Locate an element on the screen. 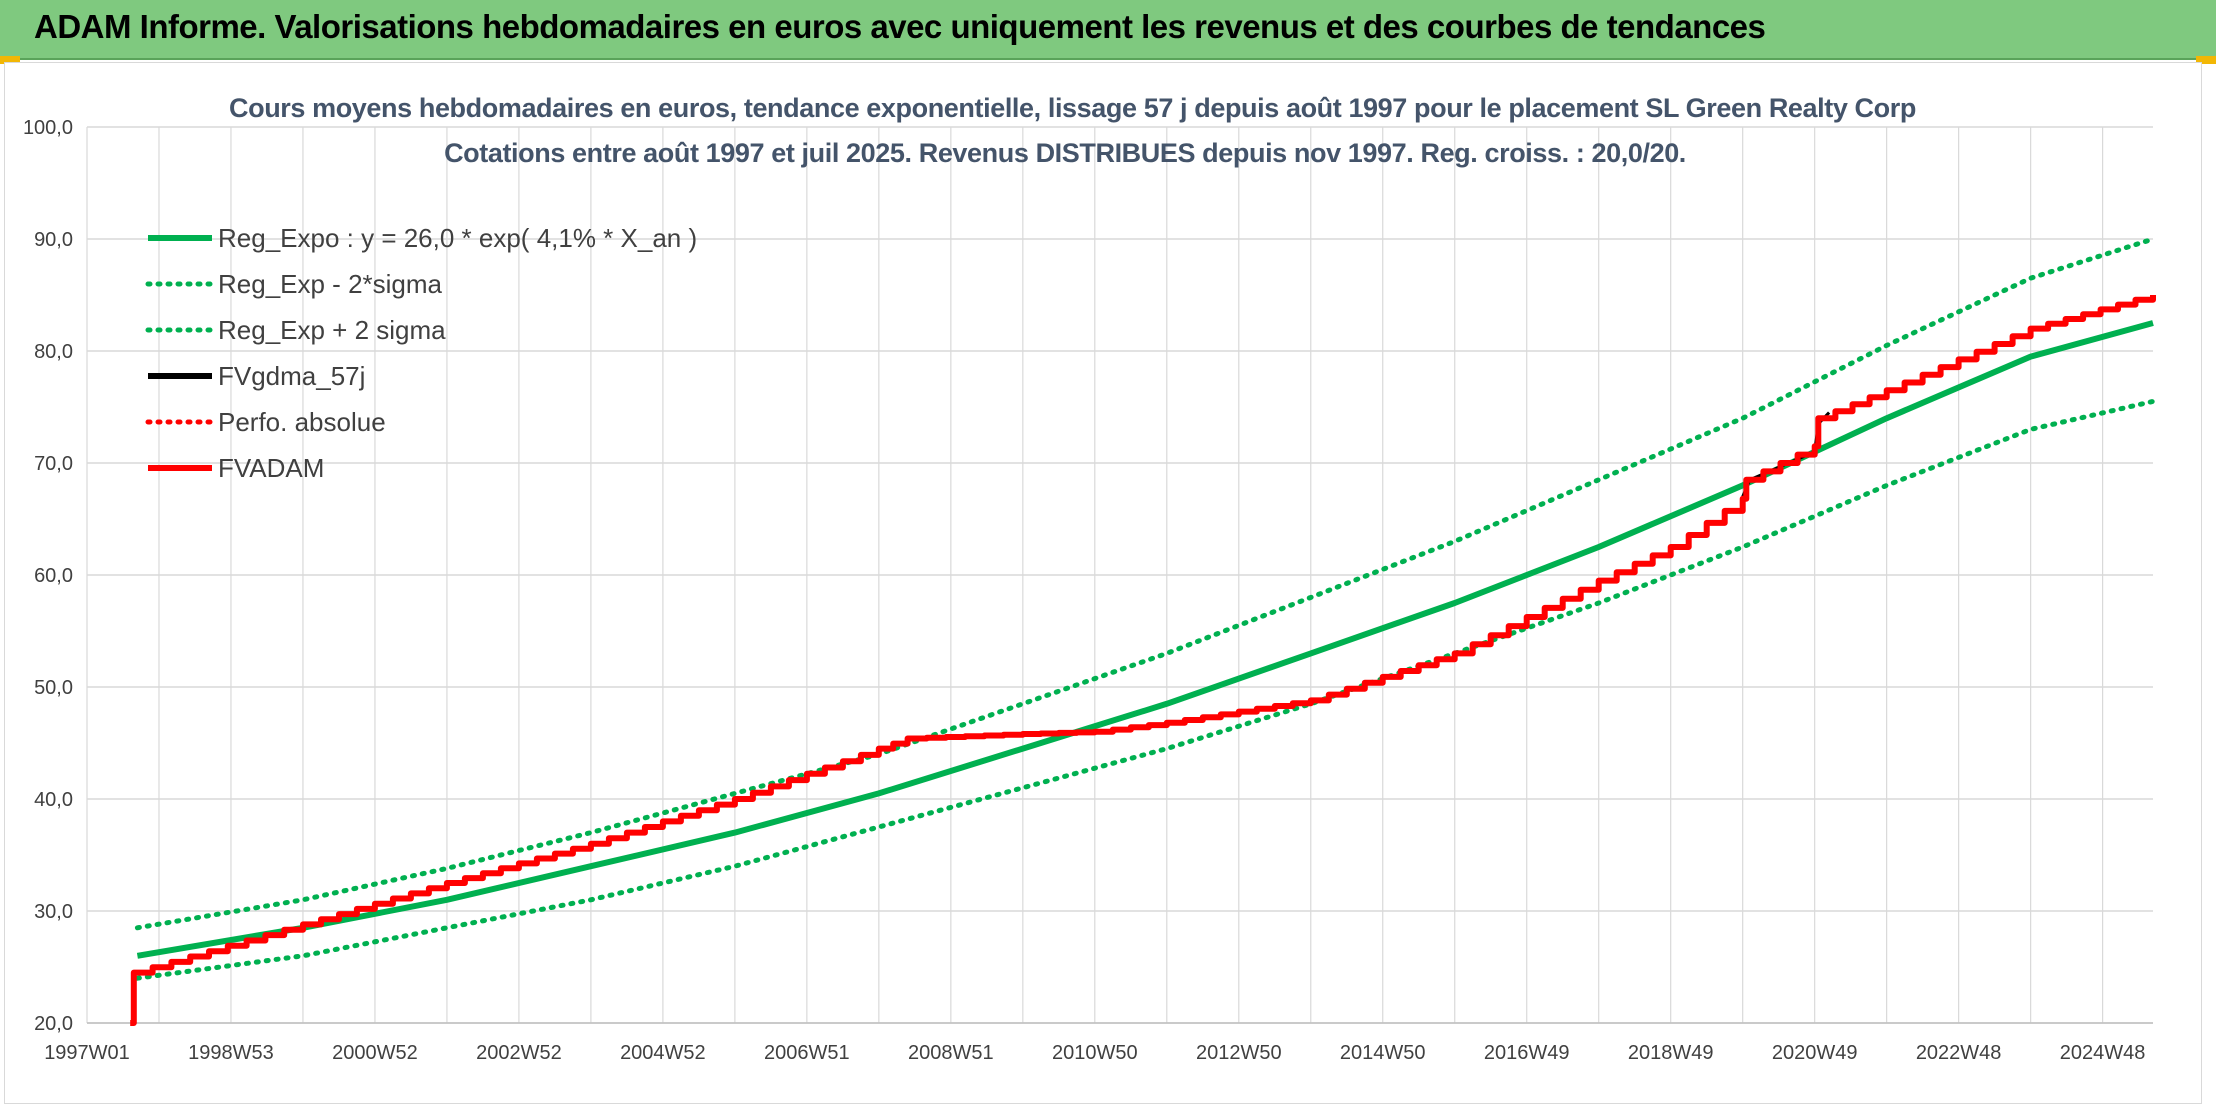  x-tick-label: 2012W50 is located at coordinates (1239, 1053).